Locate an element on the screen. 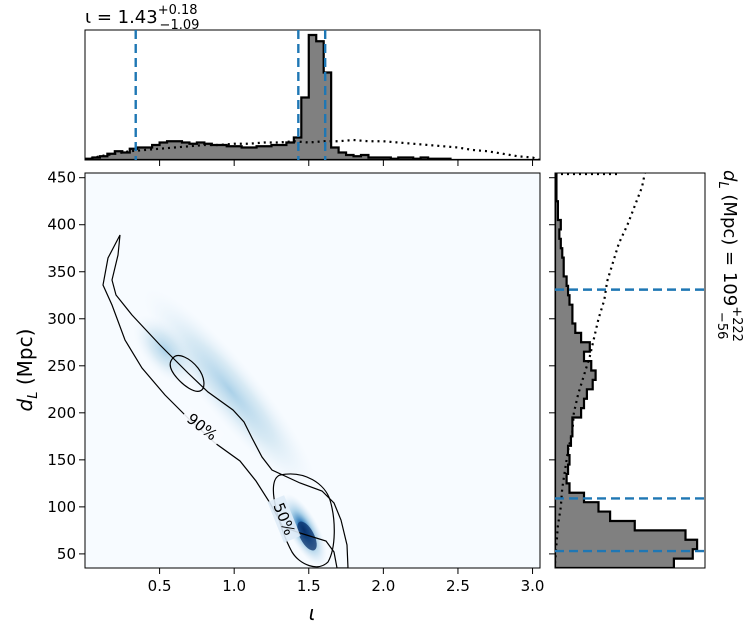 This screenshot has width=753, height=639. density-map is located at coordinates (230, 427).